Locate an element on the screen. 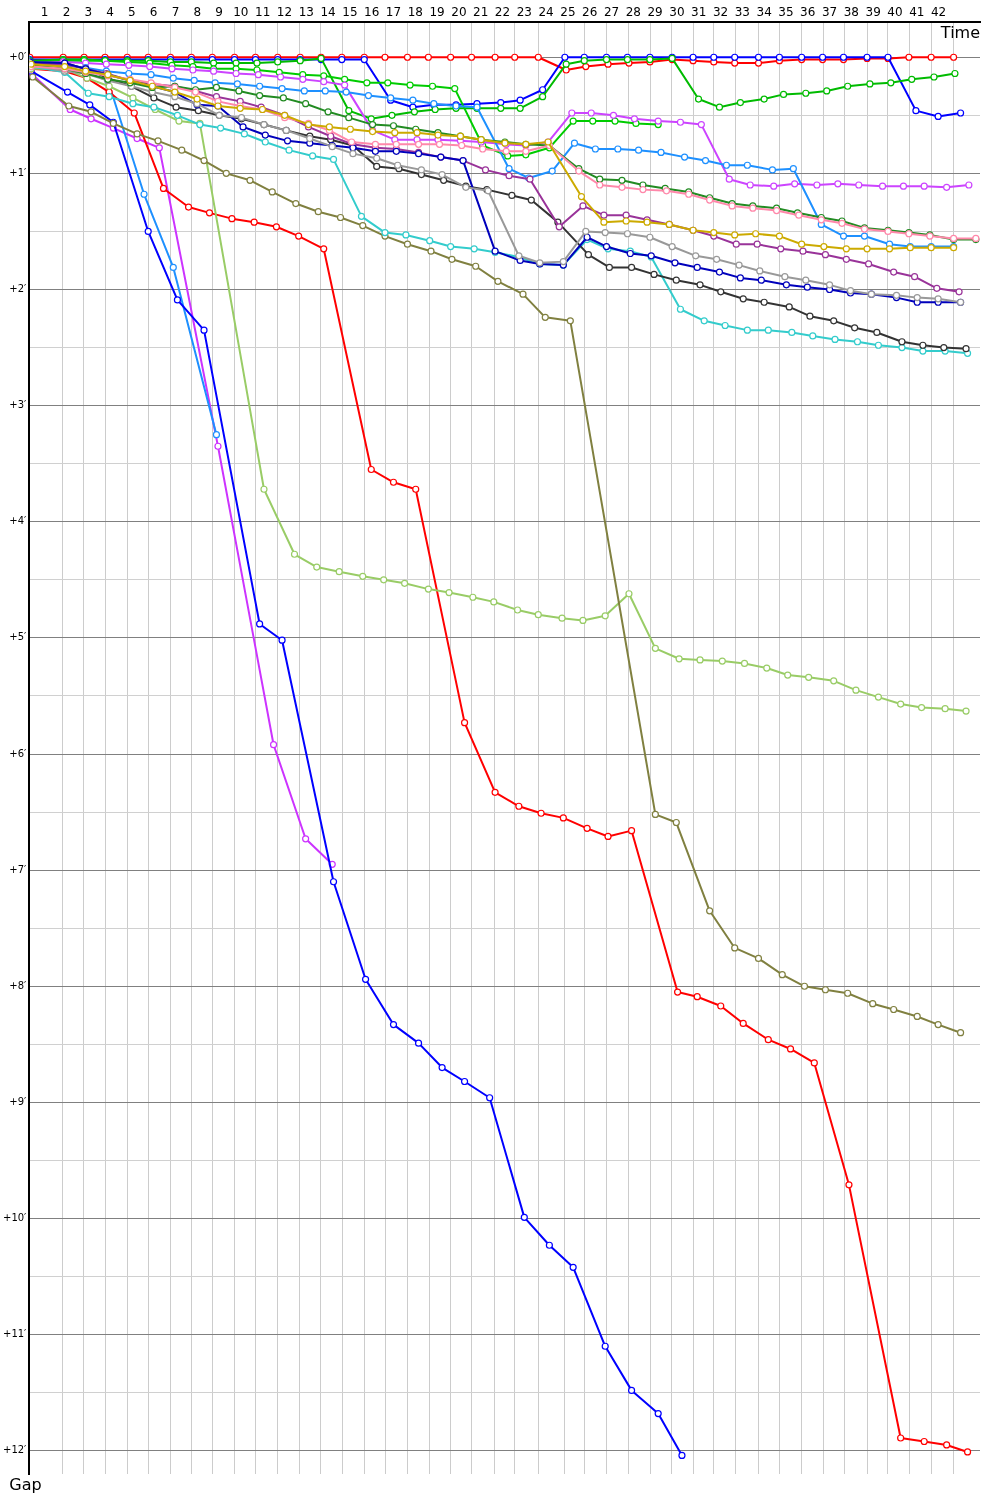  x-tick-label: 30 is located at coordinates (677, 12).